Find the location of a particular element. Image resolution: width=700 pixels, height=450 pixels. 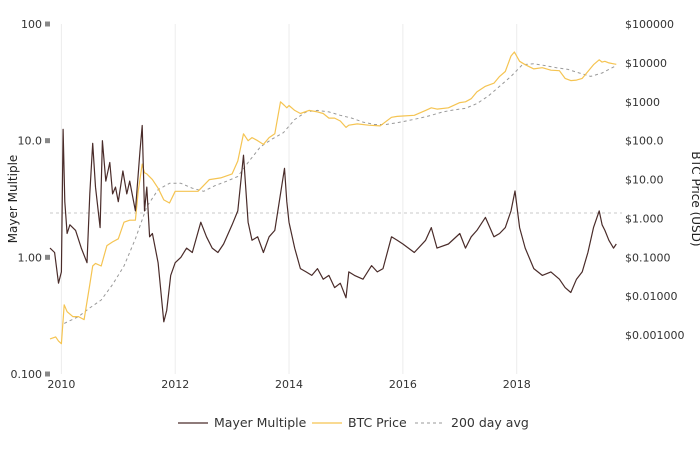

x-axis: 2010 2012 2014 2016 2018 is located at coordinates (288, 384).